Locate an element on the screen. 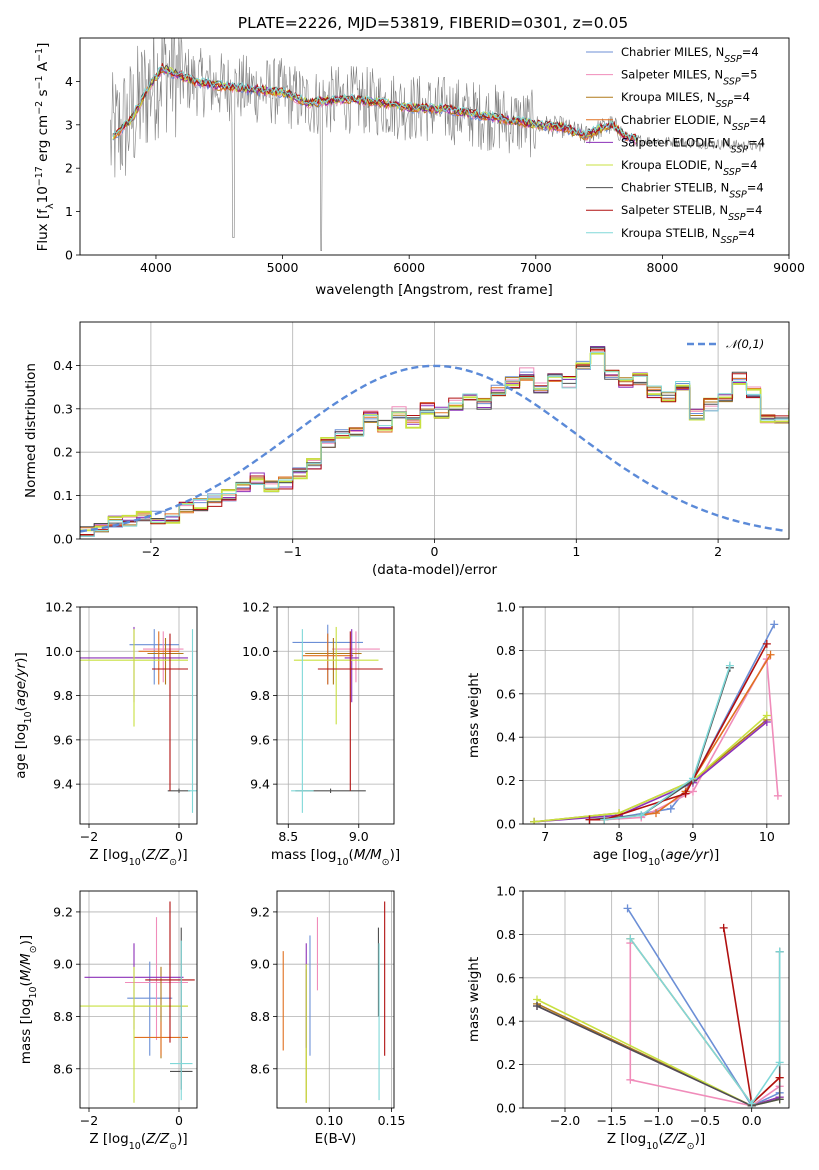 The width and height of the screenshot is (819, 1170). legend-label-salpeter-elodie: Salpeter ELODIE, NSSP=4 is located at coordinates (693, 145).